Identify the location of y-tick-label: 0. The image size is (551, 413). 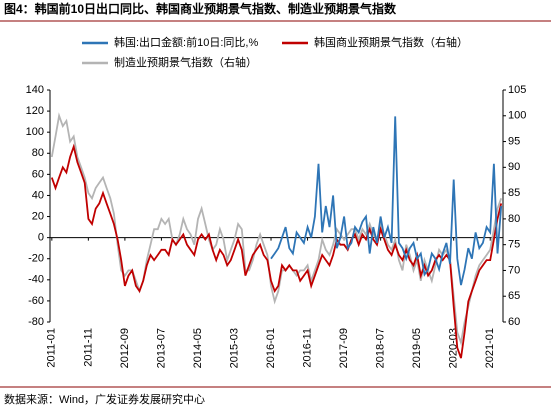
(41, 238).